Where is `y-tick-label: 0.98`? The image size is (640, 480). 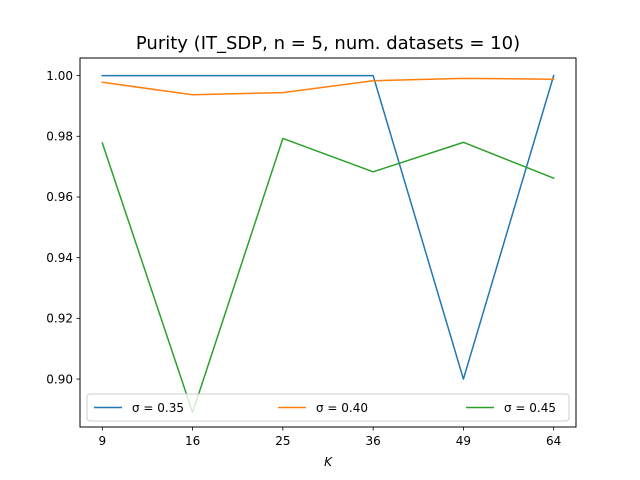
y-tick-label: 0.98 is located at coordinates (59, 136).